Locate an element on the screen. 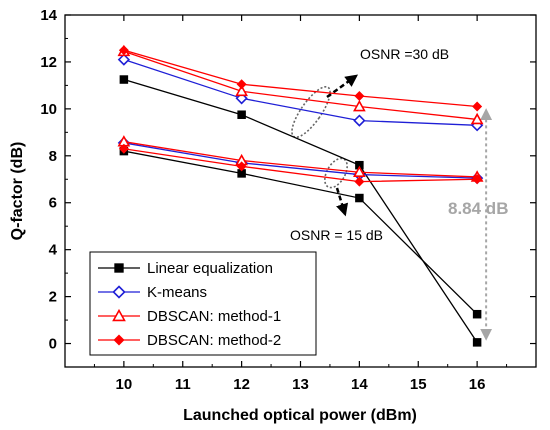 Image resolution: width=550 pixels, height=430 pixels. legend-entry: DBSCAN: method-2 is located at coordinates (189, 340).